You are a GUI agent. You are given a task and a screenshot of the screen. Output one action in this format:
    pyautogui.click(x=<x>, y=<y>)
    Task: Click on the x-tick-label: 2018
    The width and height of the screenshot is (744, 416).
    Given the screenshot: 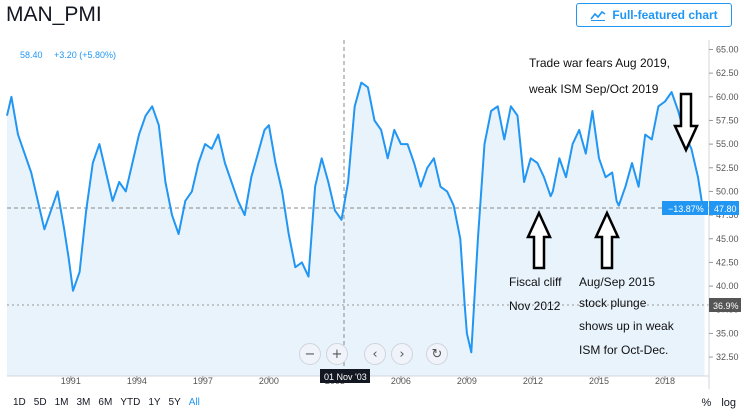 What is the action you would take?
    pyautogui.click(x=665, y=381)
    